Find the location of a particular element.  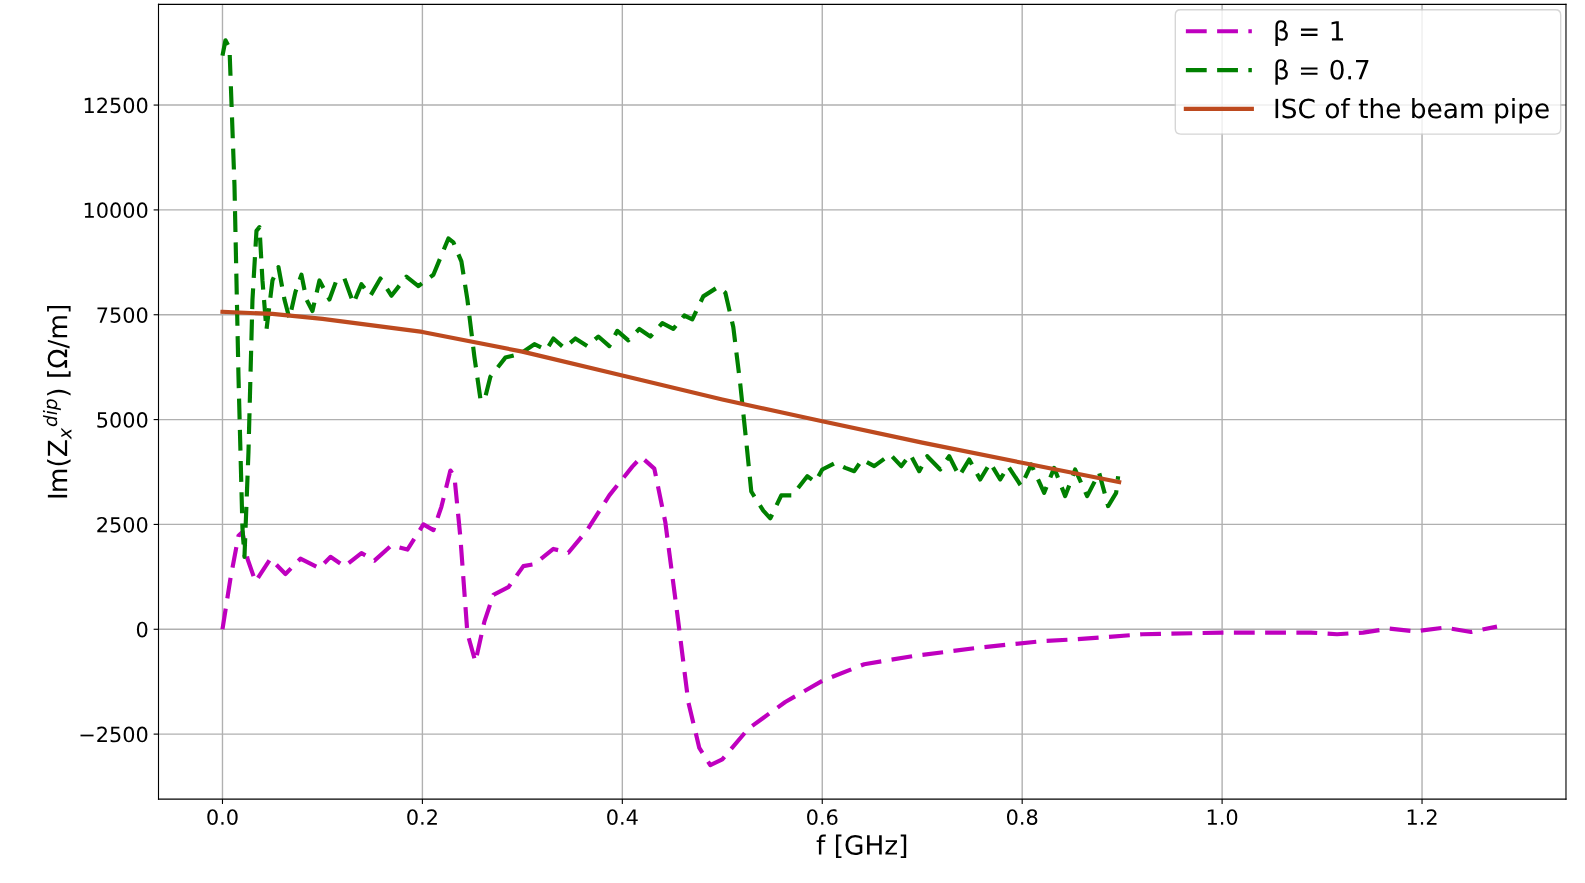

line-series is located at coordinates (671, 397).